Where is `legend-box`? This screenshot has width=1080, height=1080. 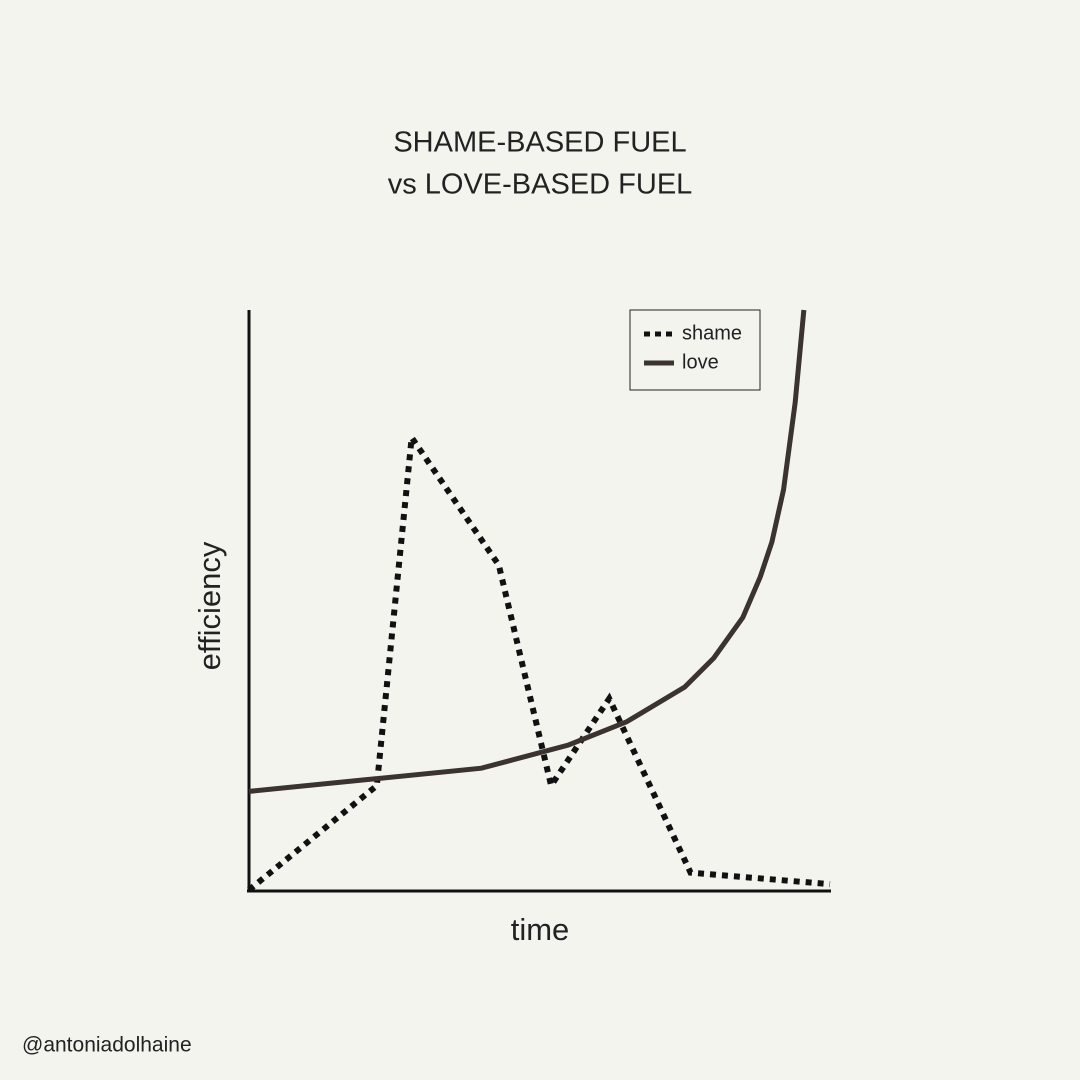
legend-box is located at coordinates (695, 350).